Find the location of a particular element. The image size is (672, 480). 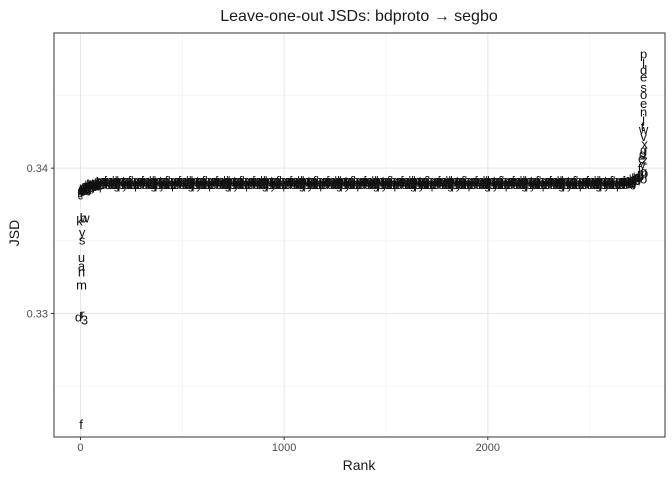

data-point-label: q is located at coordinates (393, 186).